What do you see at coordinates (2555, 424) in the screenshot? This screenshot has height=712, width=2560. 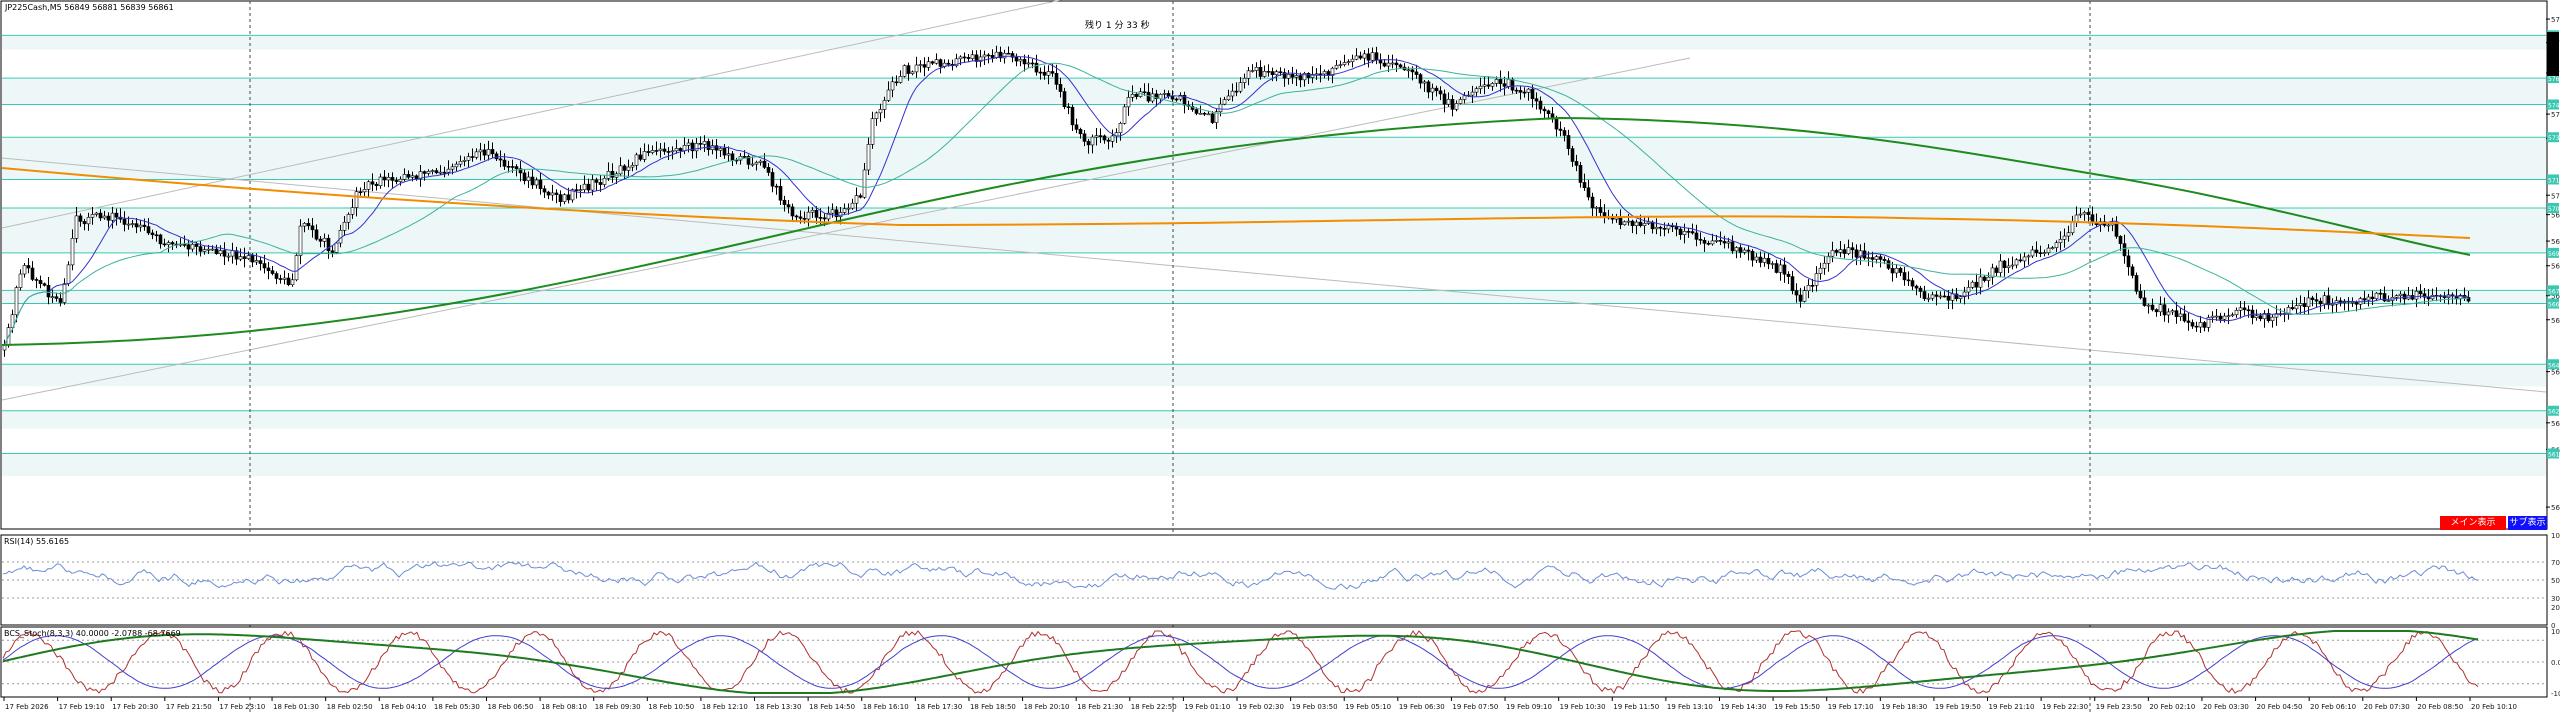 I see `price-tick: 56202` at bounding box center [2555, 424].